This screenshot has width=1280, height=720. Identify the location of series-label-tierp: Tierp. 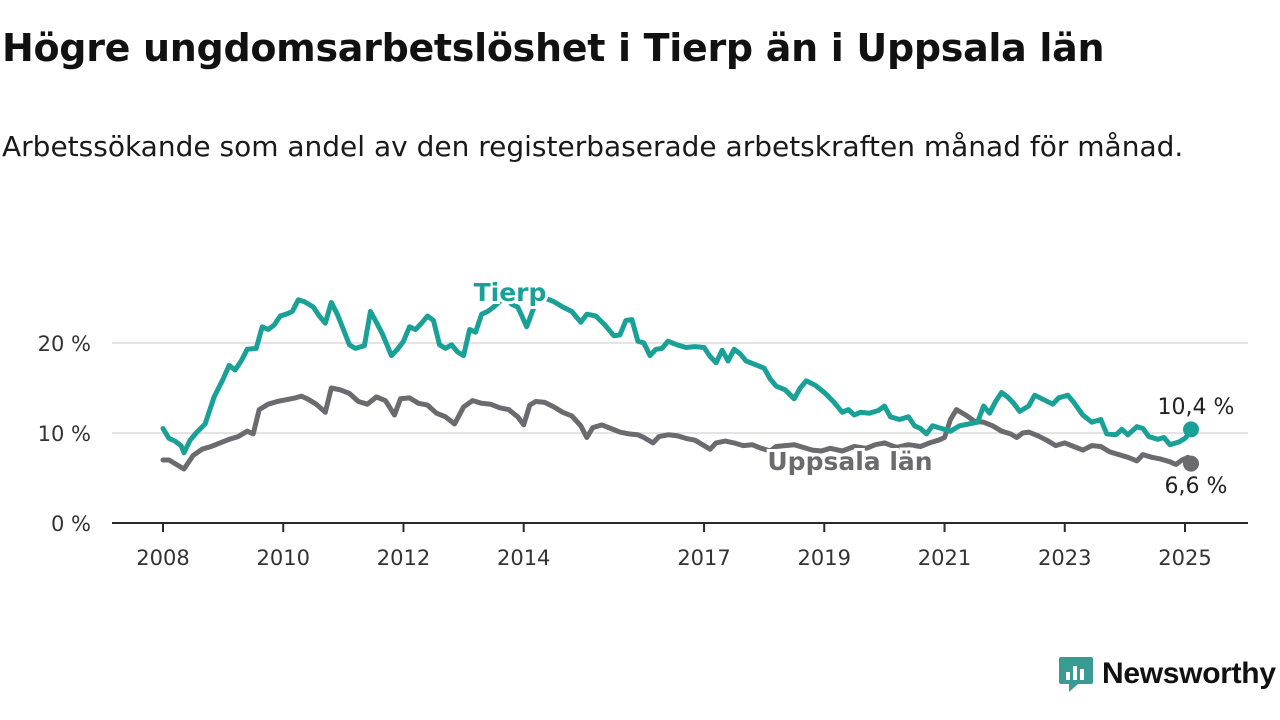
(510, 292).